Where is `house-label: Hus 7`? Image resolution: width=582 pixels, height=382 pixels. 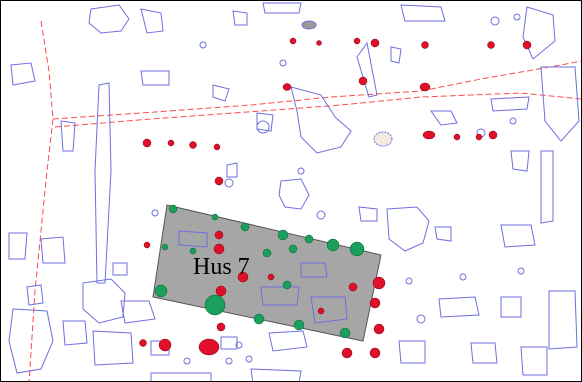
house-label: Hus 7 is located at coordinates (221, 267).